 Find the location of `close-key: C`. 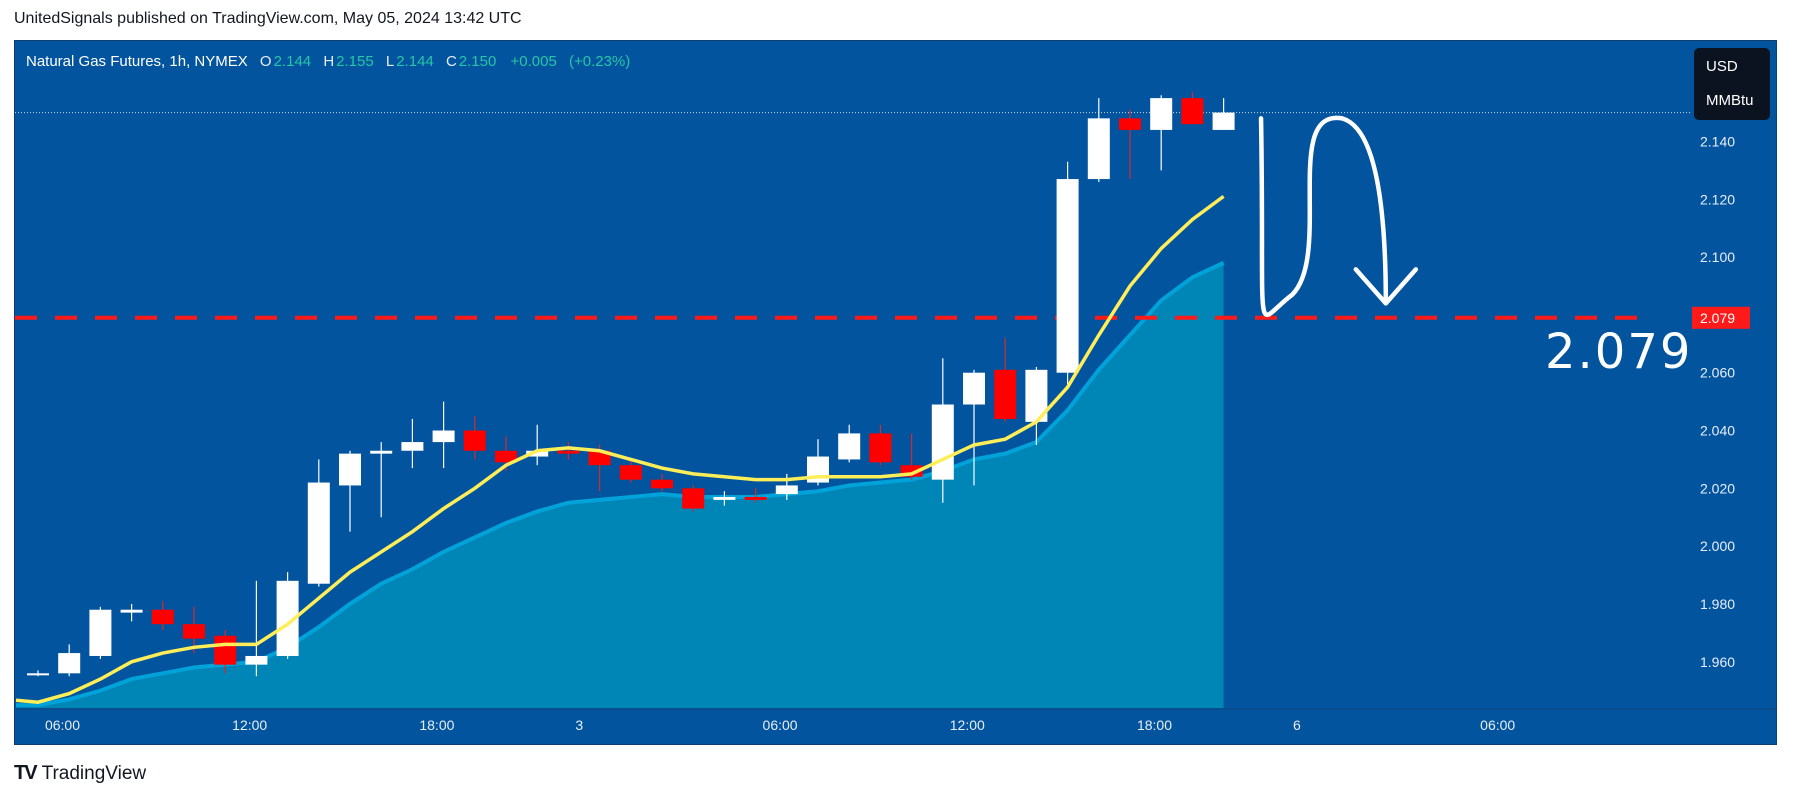

close-key: C is located at coordinates (451, 61).